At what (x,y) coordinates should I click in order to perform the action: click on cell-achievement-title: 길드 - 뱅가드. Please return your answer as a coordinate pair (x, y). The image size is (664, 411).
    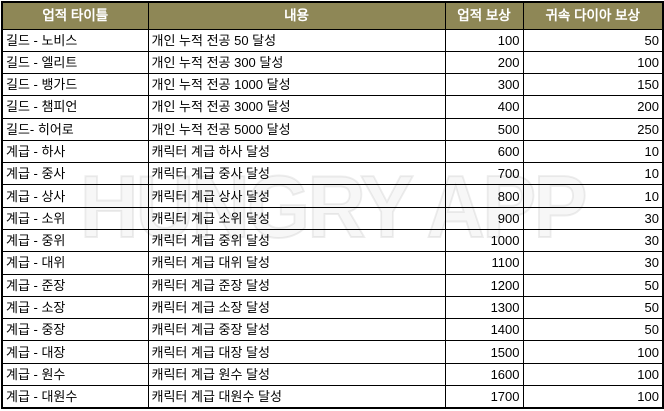
    Looking at the image, I should click on (75, 85).